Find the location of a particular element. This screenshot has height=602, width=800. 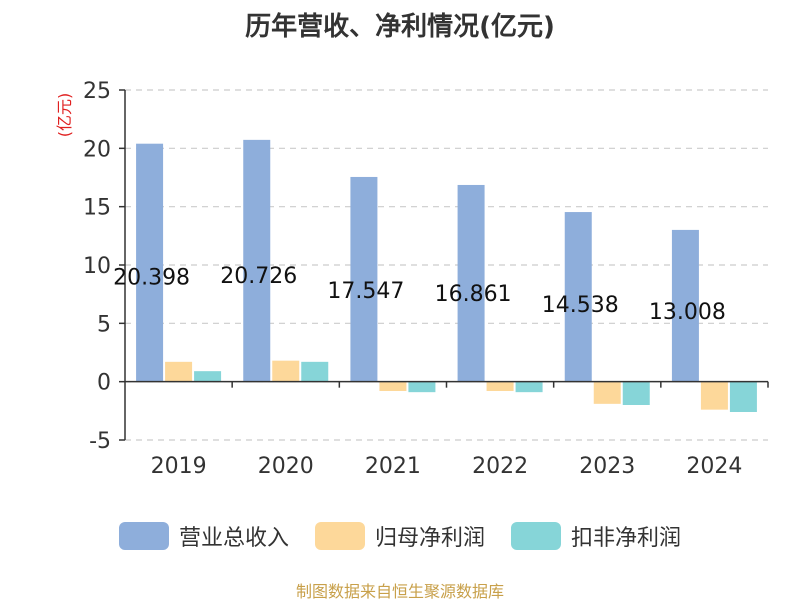

x-tick-label-2020: 2020 is located at coordinates (286, 466).